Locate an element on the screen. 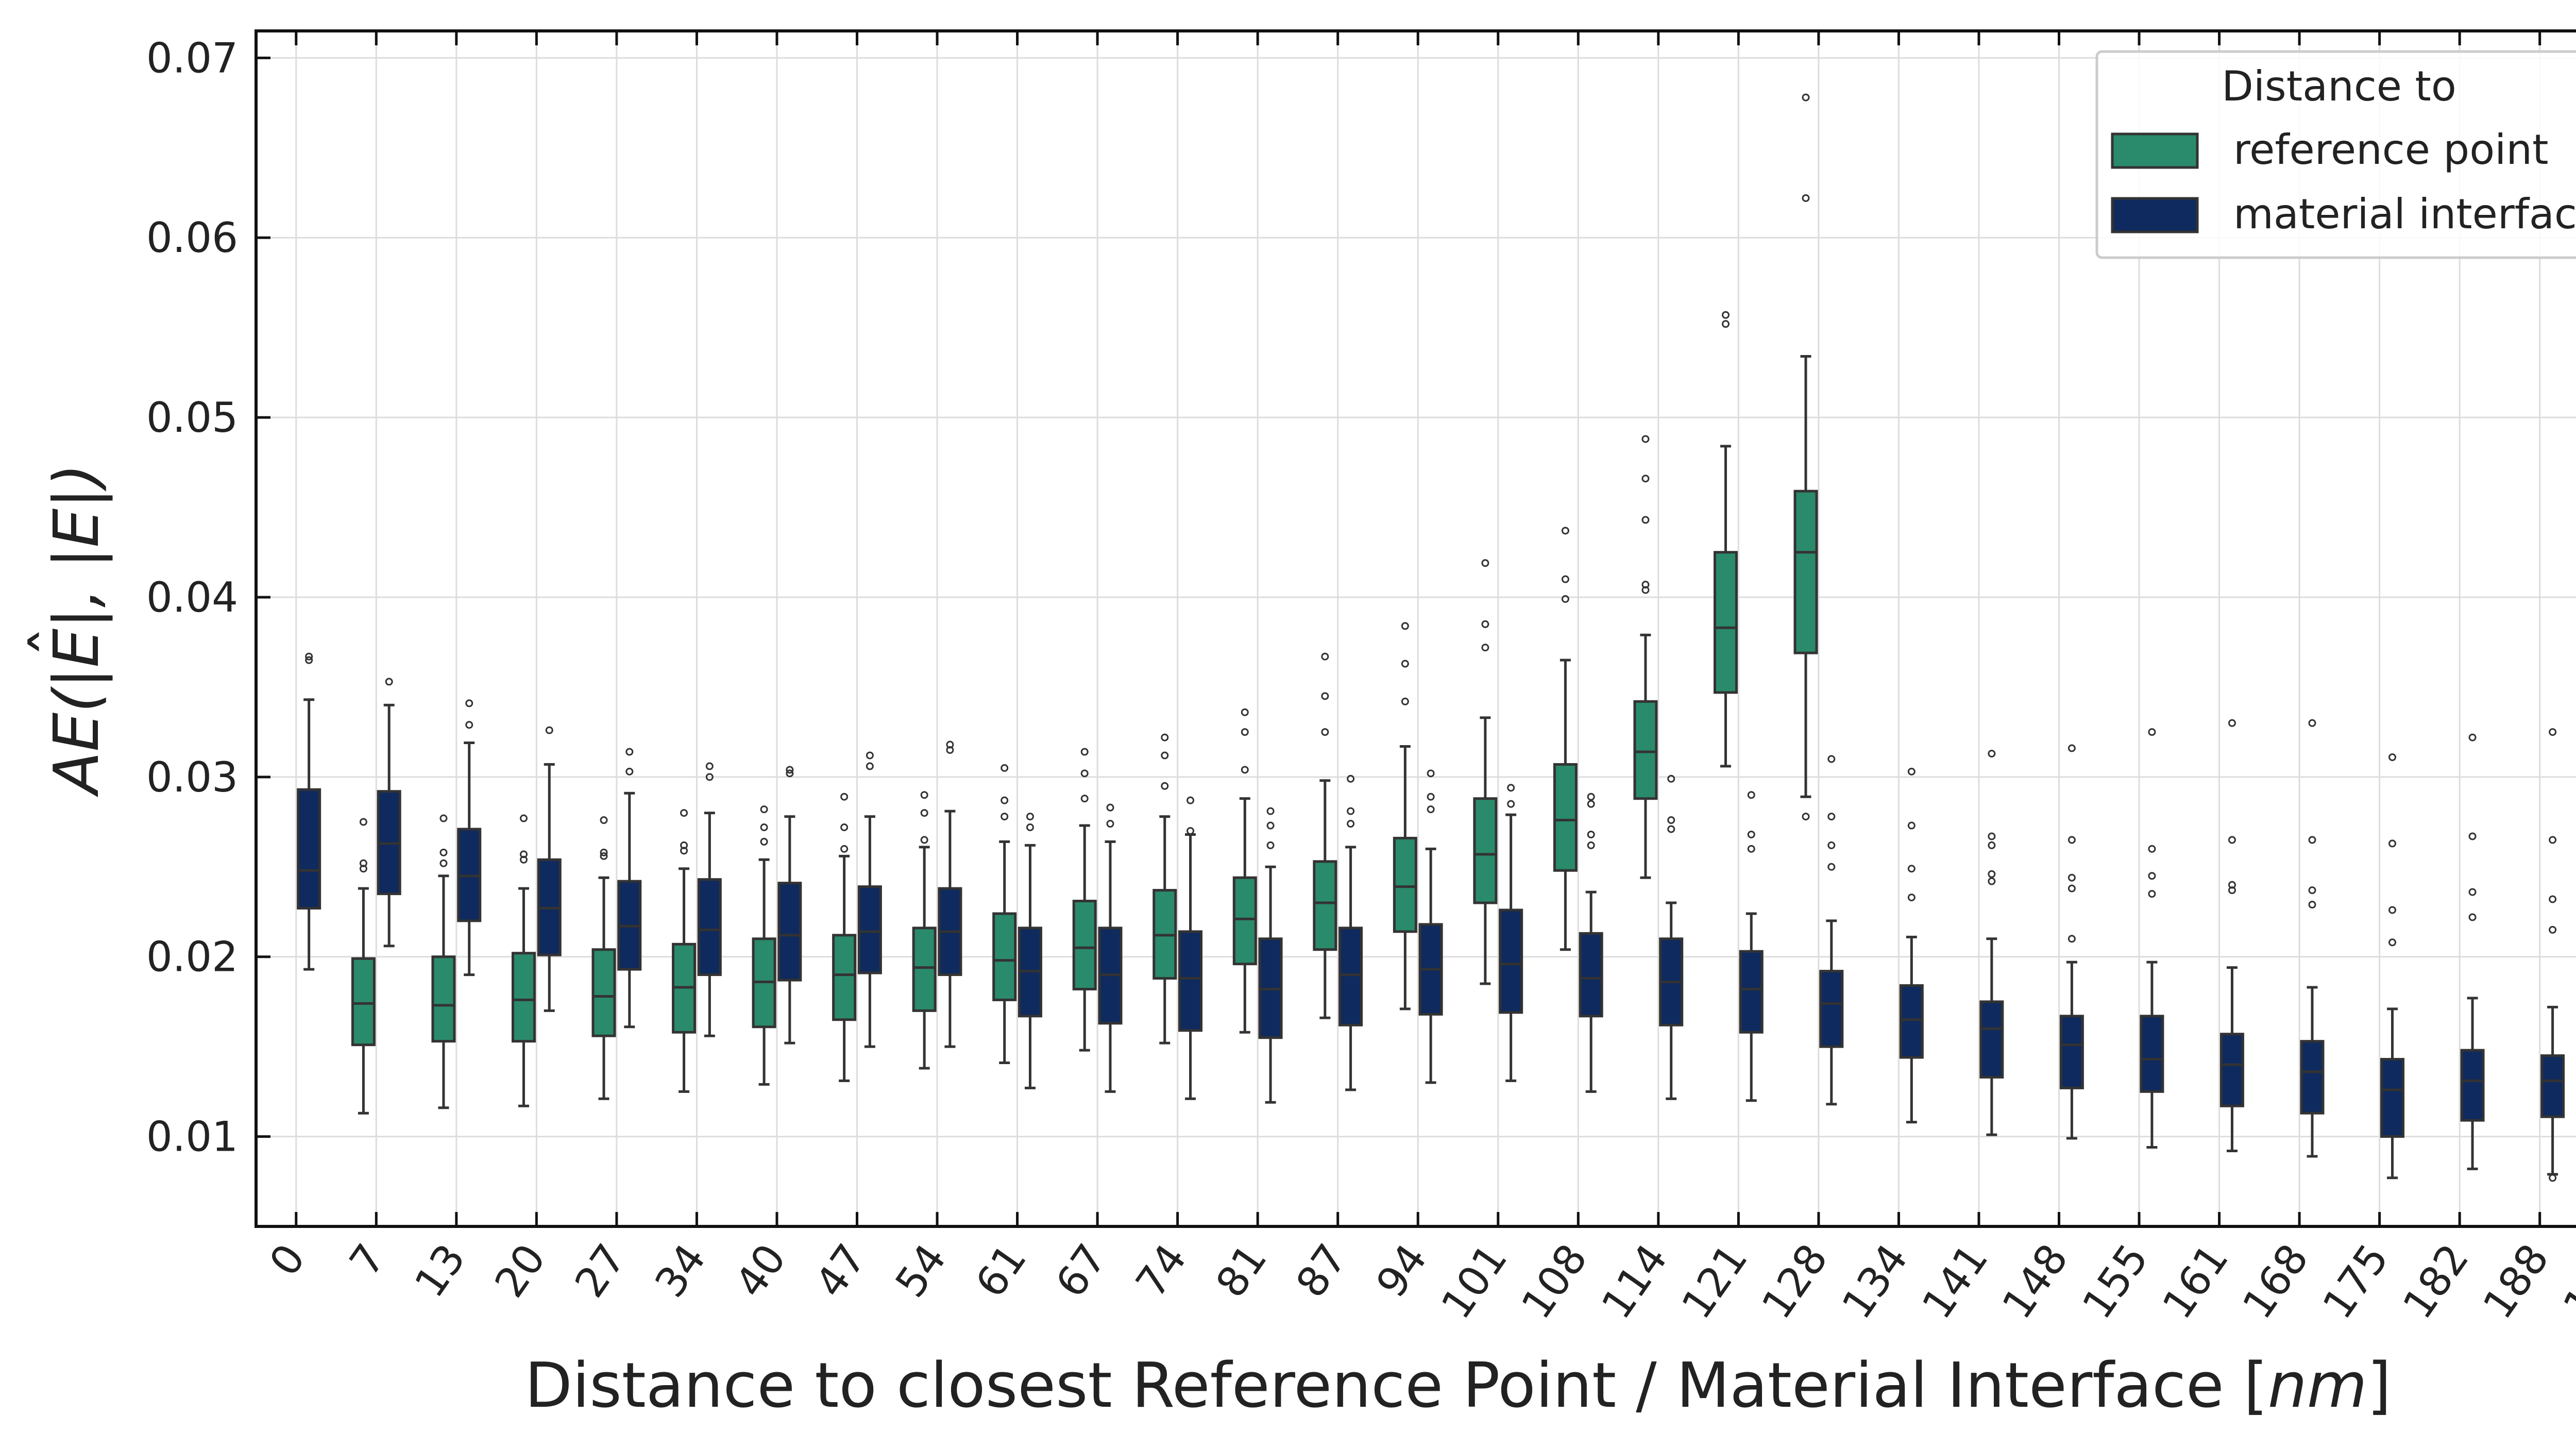 This screenshot has width=2576, height=1448. legend-swatch-material-interface is located at coordinates (2155, 215).